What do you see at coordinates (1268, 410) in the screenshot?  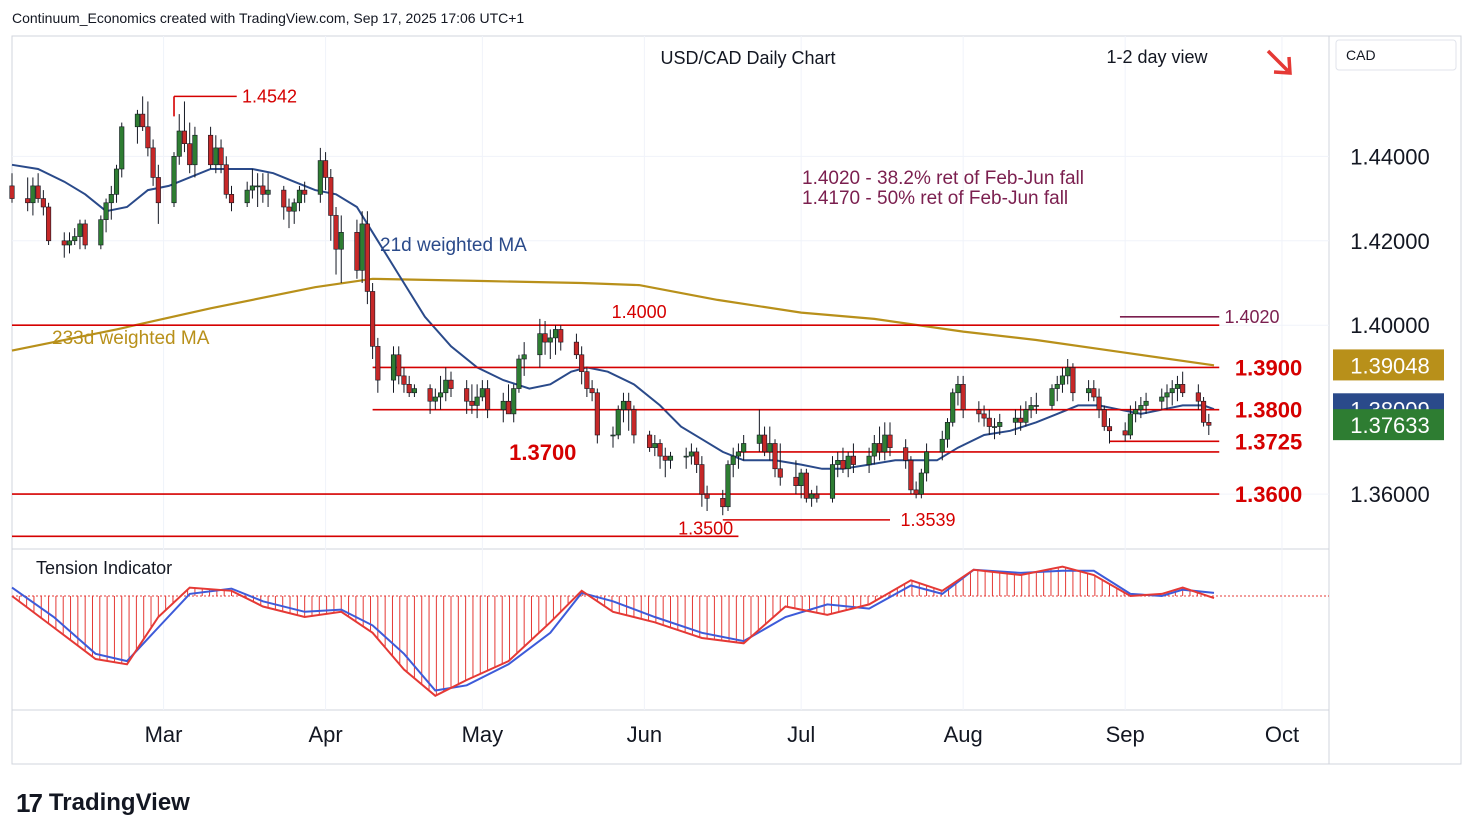 I see `level-label-1.3800: 1.3800` at bounding box center [1268, 410].